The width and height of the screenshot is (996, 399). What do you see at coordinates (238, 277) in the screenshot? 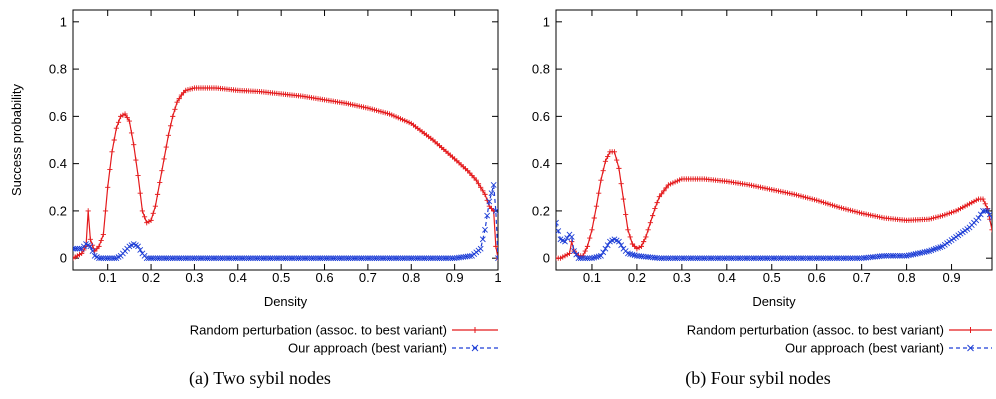
I see `x-tick-label: 0.4` at bounding box center [238, 277].